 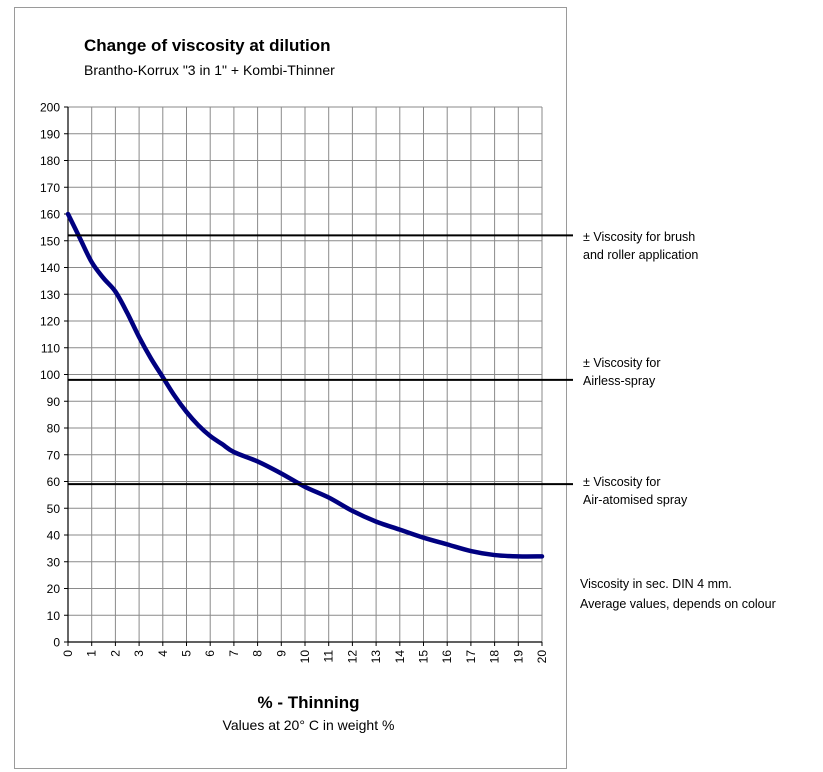 What do you see at coordinates (209, 70) in the screenshot?
I see `chart-subtitle: Brantho-Korrux "3 in 1" + Kombi-Thinner` at bounding box center [209, 70].